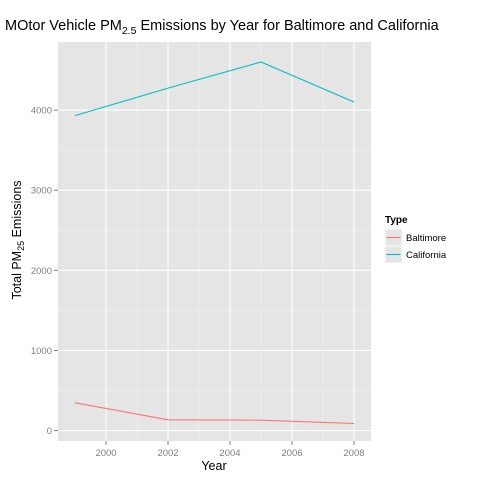 The width and height of the screenshot is (480, 485). I want to click on x-tick-label: 2002, so click(167, 453).